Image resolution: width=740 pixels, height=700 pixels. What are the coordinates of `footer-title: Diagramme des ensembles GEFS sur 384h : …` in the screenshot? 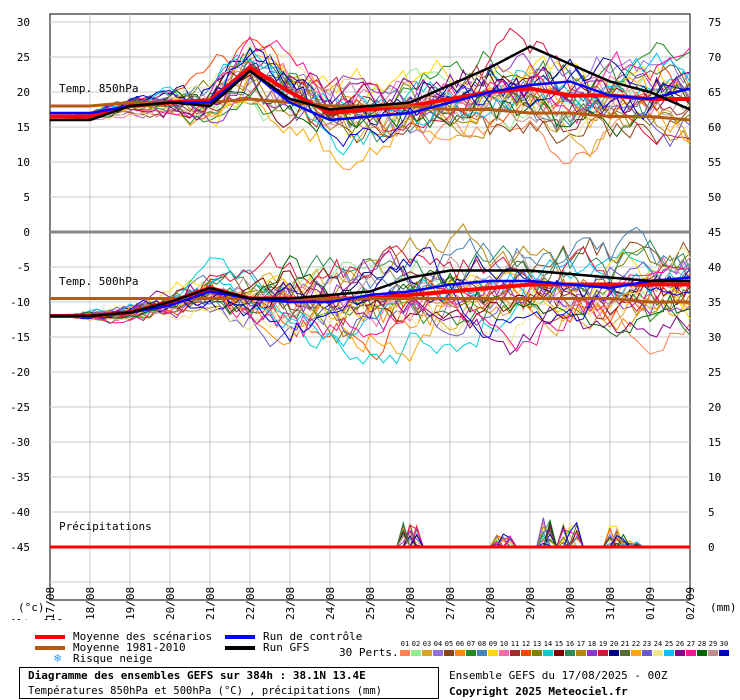 It's located at (197, 675).